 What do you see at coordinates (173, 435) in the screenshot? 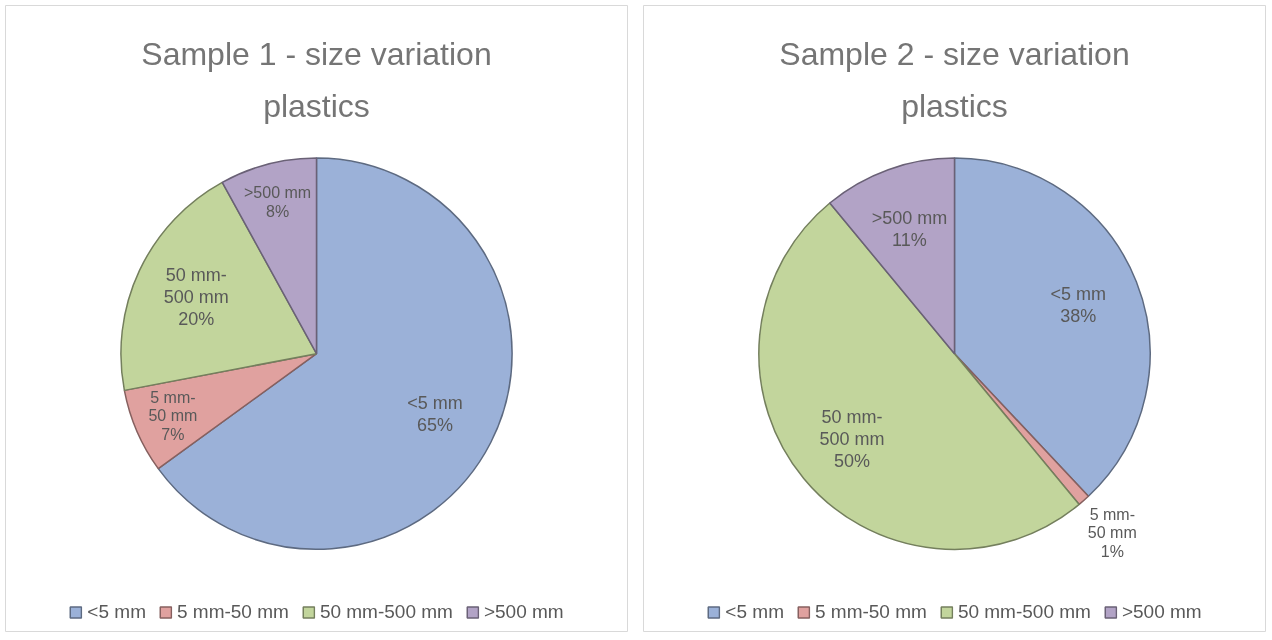
I see `data-label: 7%` at bounding box center [173, 435].